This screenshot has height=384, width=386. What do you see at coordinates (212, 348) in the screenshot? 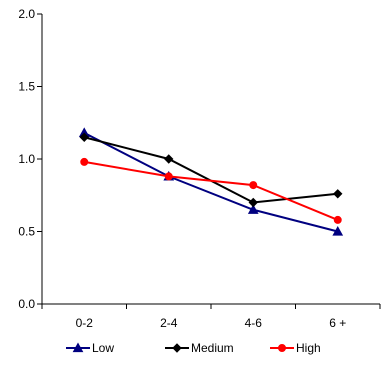
I see `legend-label-medium: Medium` at bounding box center [212, 348].